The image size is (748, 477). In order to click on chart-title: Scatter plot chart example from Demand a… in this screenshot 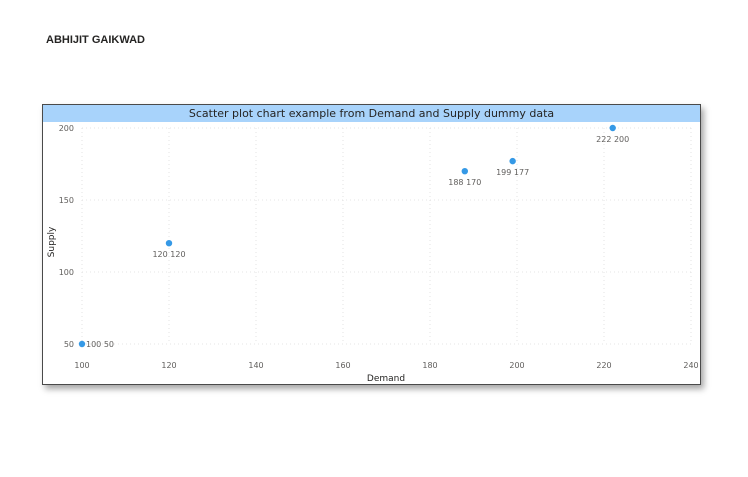, I will do `click(371, 113)`.